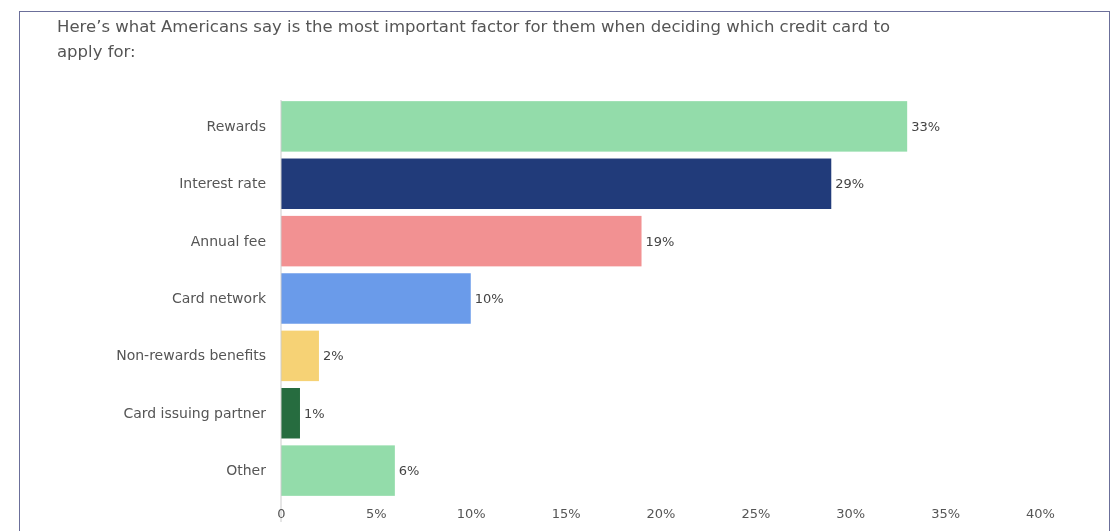  What do you see at coordinates (946, 514) in the screenshot?
I see `x-tick-label: 35%` at bounding box center [946, 514].